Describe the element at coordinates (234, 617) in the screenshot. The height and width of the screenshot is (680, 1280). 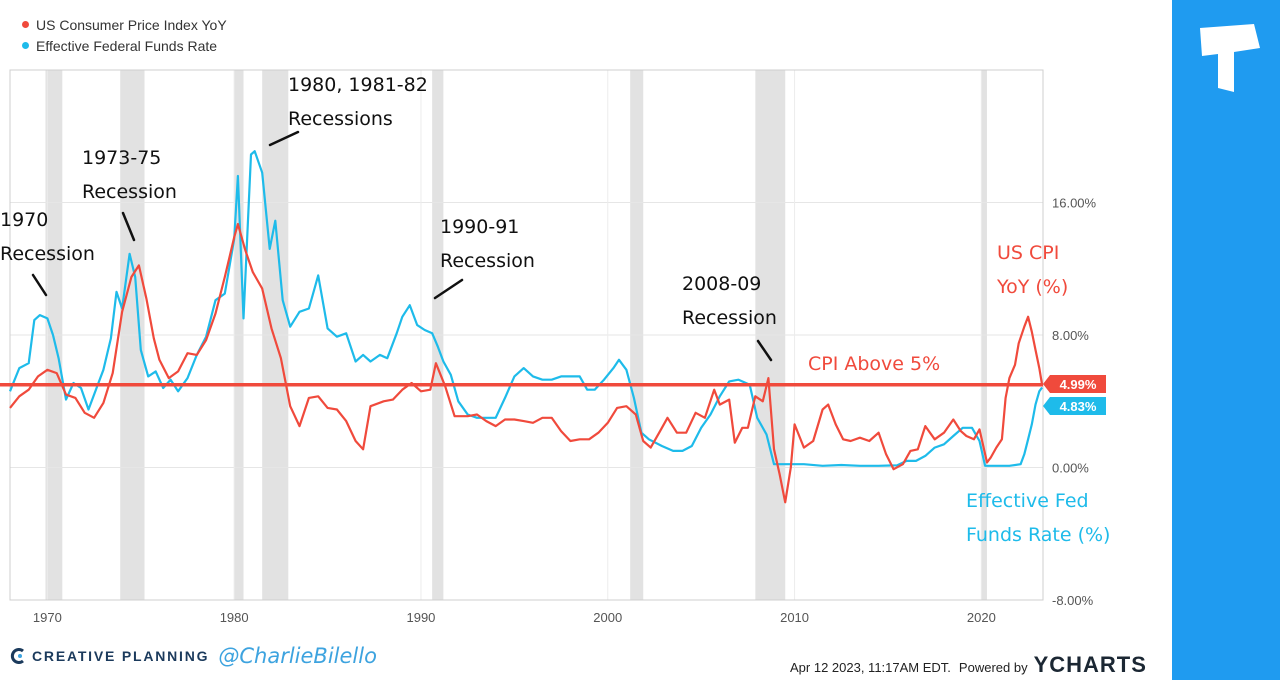
I see `x-tick-label: 1980` at that location.